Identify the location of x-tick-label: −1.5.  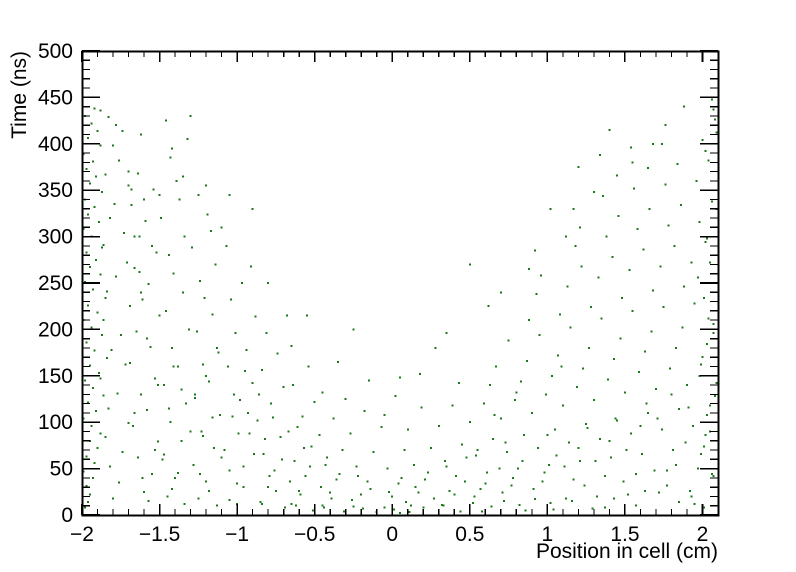
(159, 534).